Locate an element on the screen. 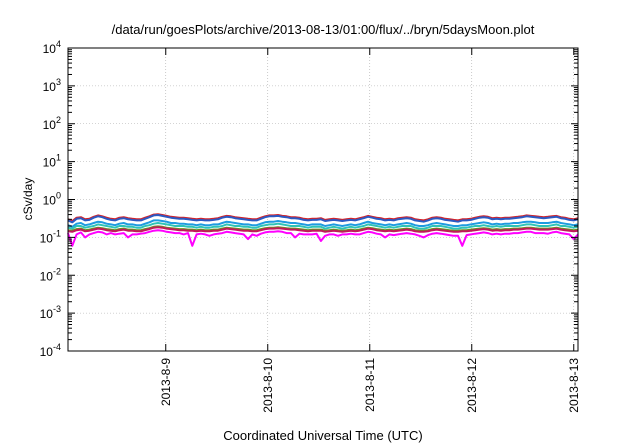 Image resolution: width=640 pixels, height=448 pixels. y-tick-label: 10⁻² is located at coordinates (50, 274).